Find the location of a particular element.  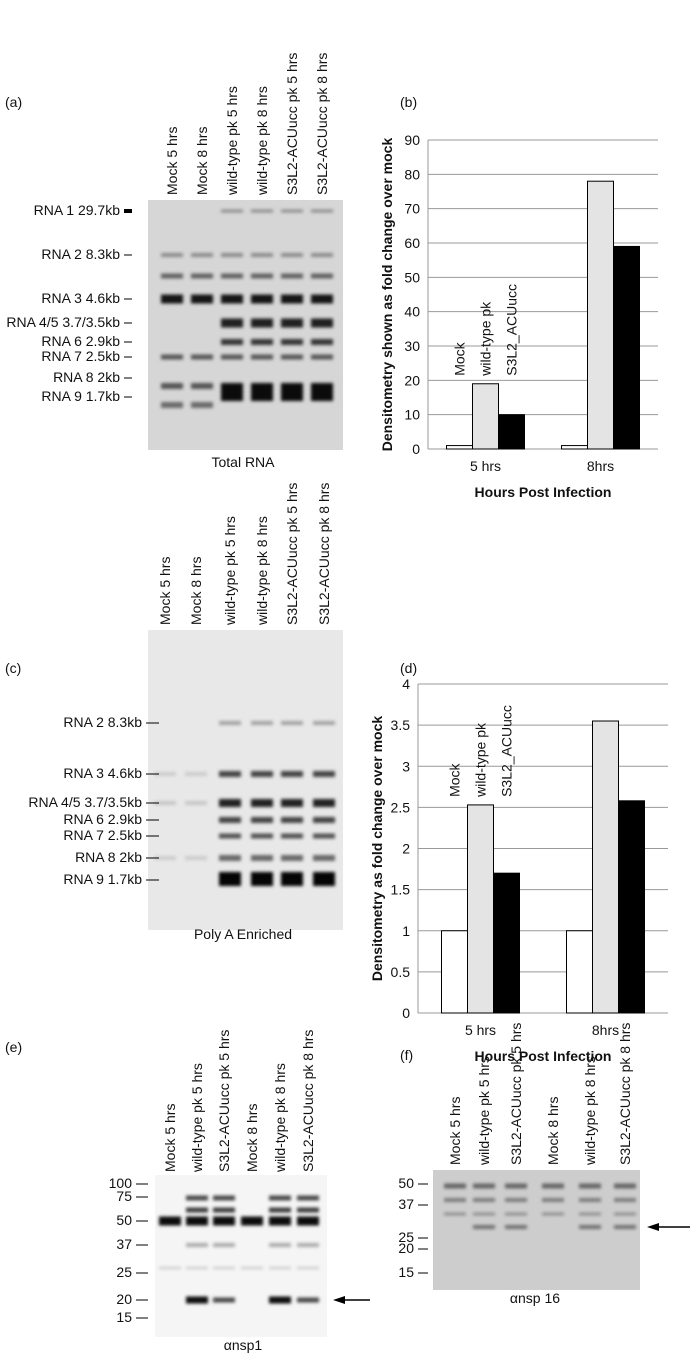

y-tick-label: 40 is located at coordinates (412, 312).